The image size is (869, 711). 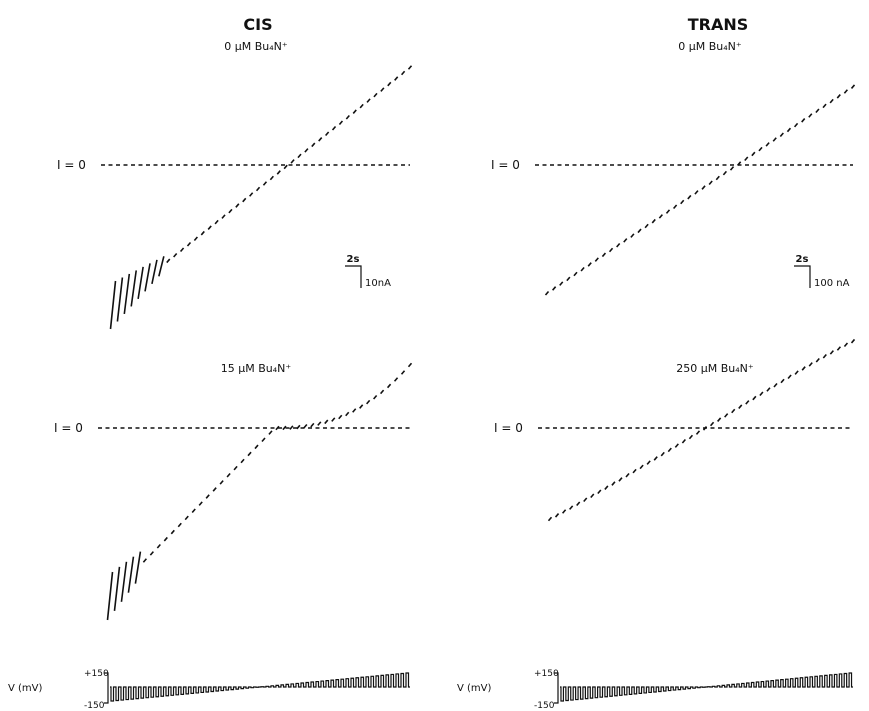 What do you see at coordinates (257, 24) in the screenshot?
I see `column-header-cis: CIS` at bounding box center [257, 24].